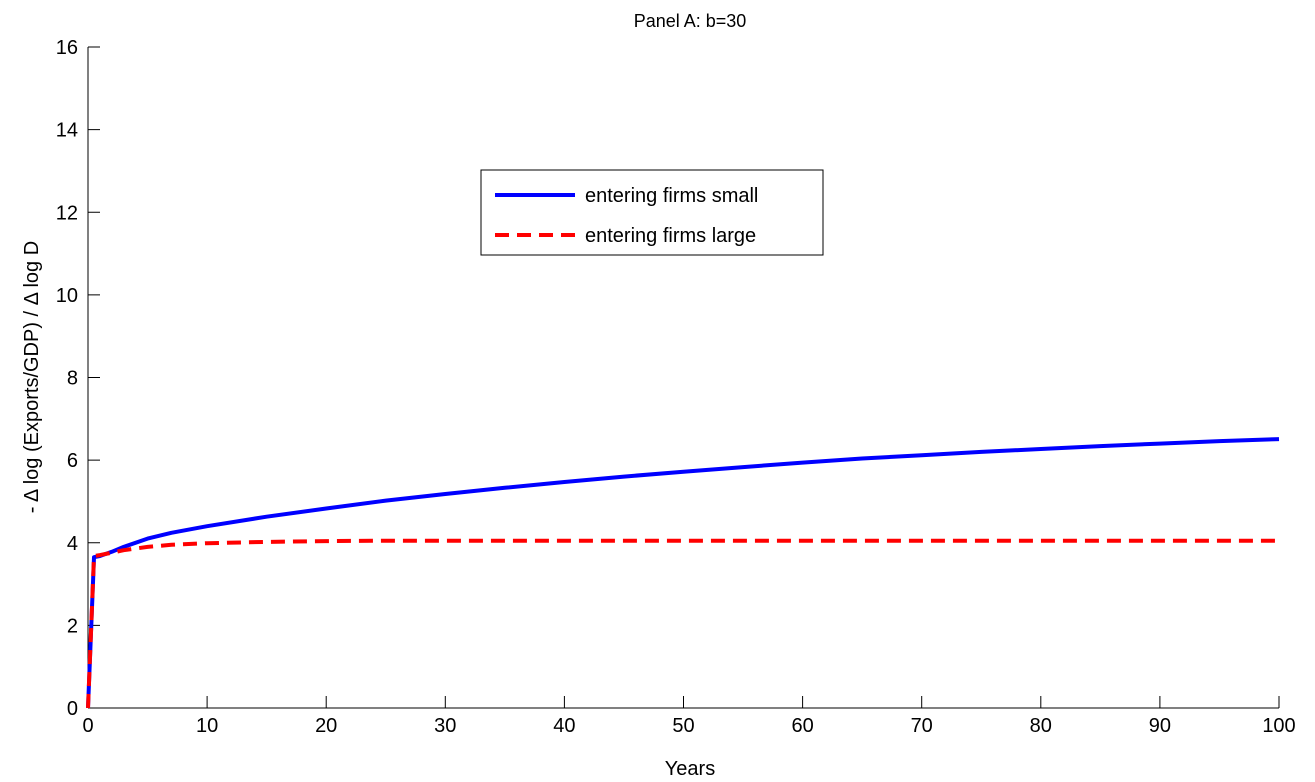 The image size is (1315, 782). Describe the element at coordinates (922, 726) in the screenshot. I see `x-tick-label: 70` at that location.